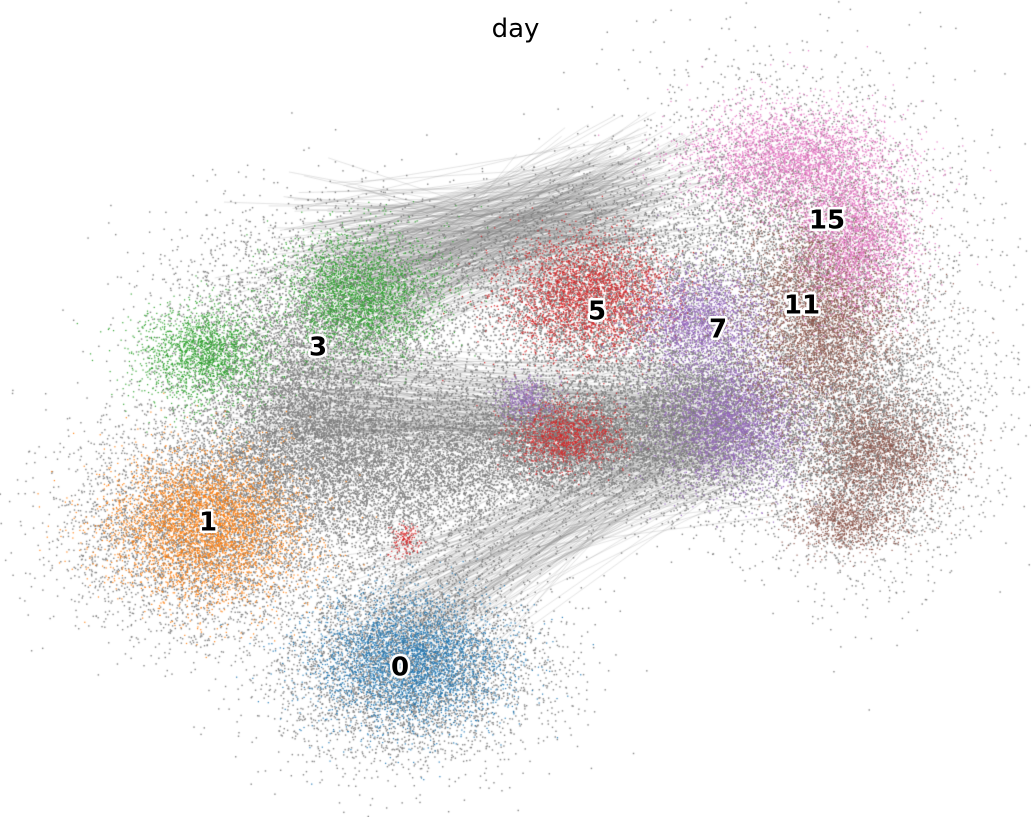 The height and width of the screenshot is (817, 1031). Describe the element at coordinates (718, 330) in the screenshot. I see `cluster-label-7: 7` at that location.